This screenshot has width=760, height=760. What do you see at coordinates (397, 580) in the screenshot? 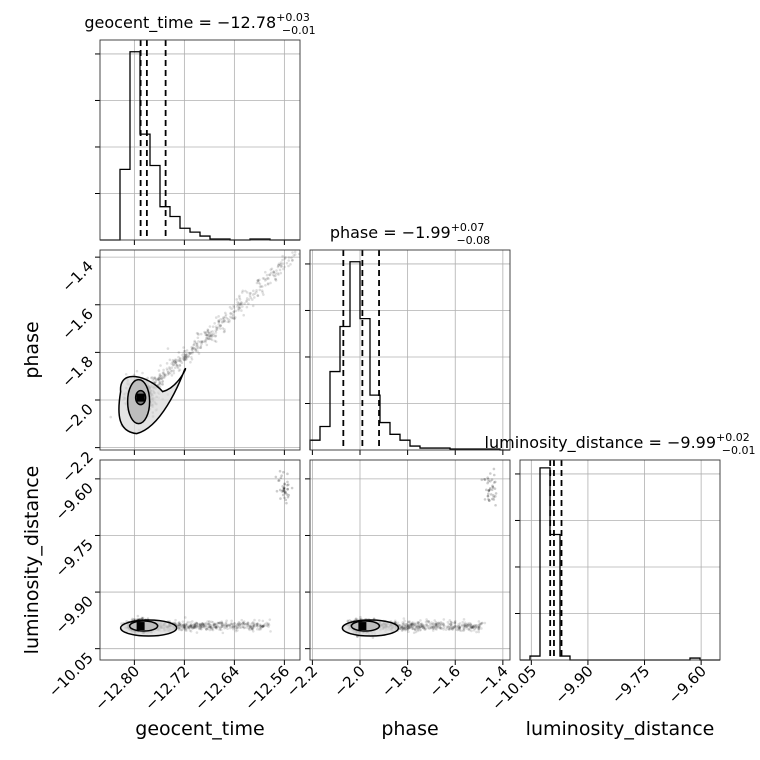
I see `scatter-panel-phase-vs-luminosity-distance: −2.2 −2.0 −1.8 −1.6 −1.4` at bounding box center [397, 580].